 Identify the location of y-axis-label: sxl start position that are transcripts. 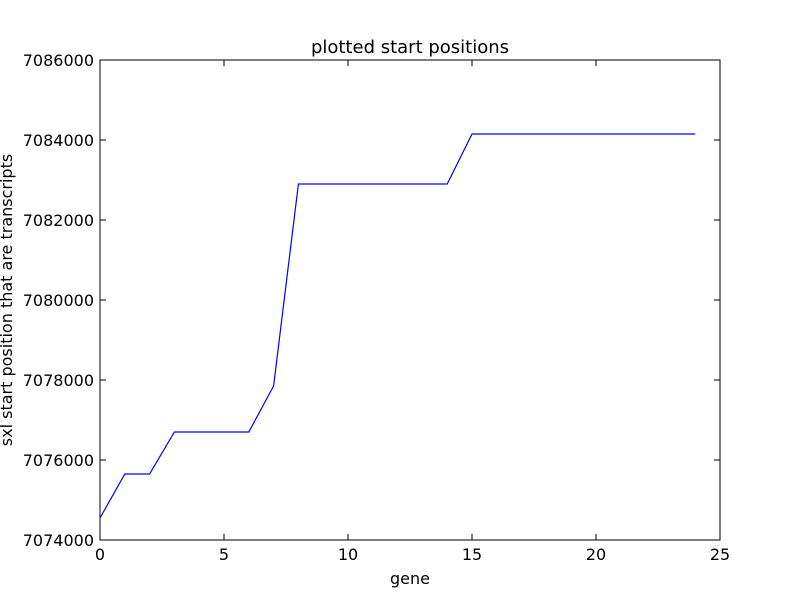
(8, 300).